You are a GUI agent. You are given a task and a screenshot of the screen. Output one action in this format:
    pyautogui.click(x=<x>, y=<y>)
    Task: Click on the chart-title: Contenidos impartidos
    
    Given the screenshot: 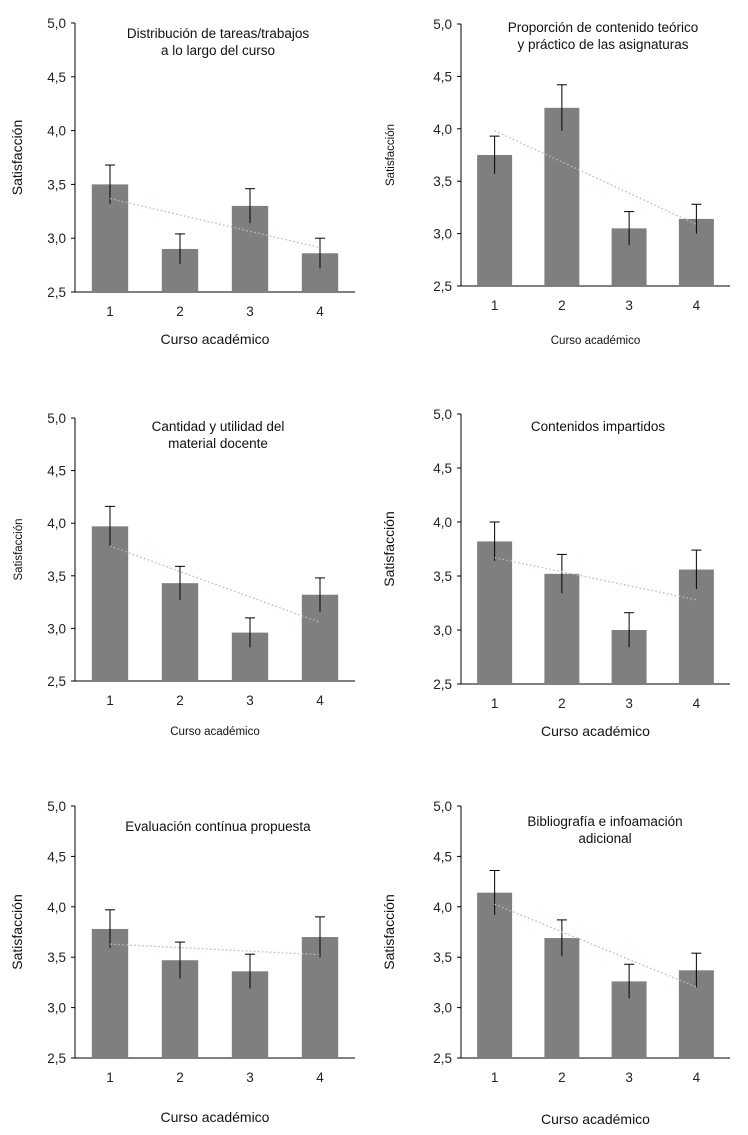 What is the action you would take?
    pyautogui.click(x=598, y=426)
    